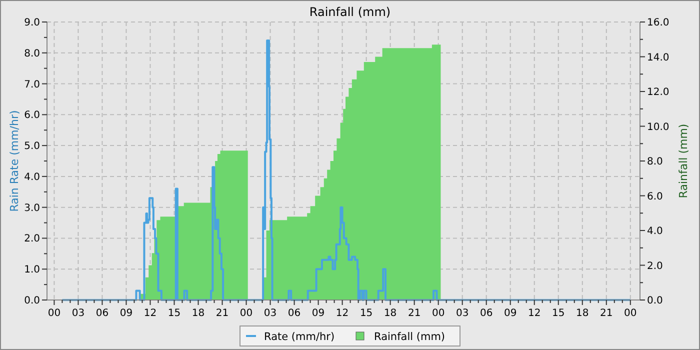 Image resolution: width=700 pixels, height=350 pixels. What do you see at coordinates (655, 301) in the screenshot?
I see `y2-tick-label: 0.0` at bounding box center [655, 301].